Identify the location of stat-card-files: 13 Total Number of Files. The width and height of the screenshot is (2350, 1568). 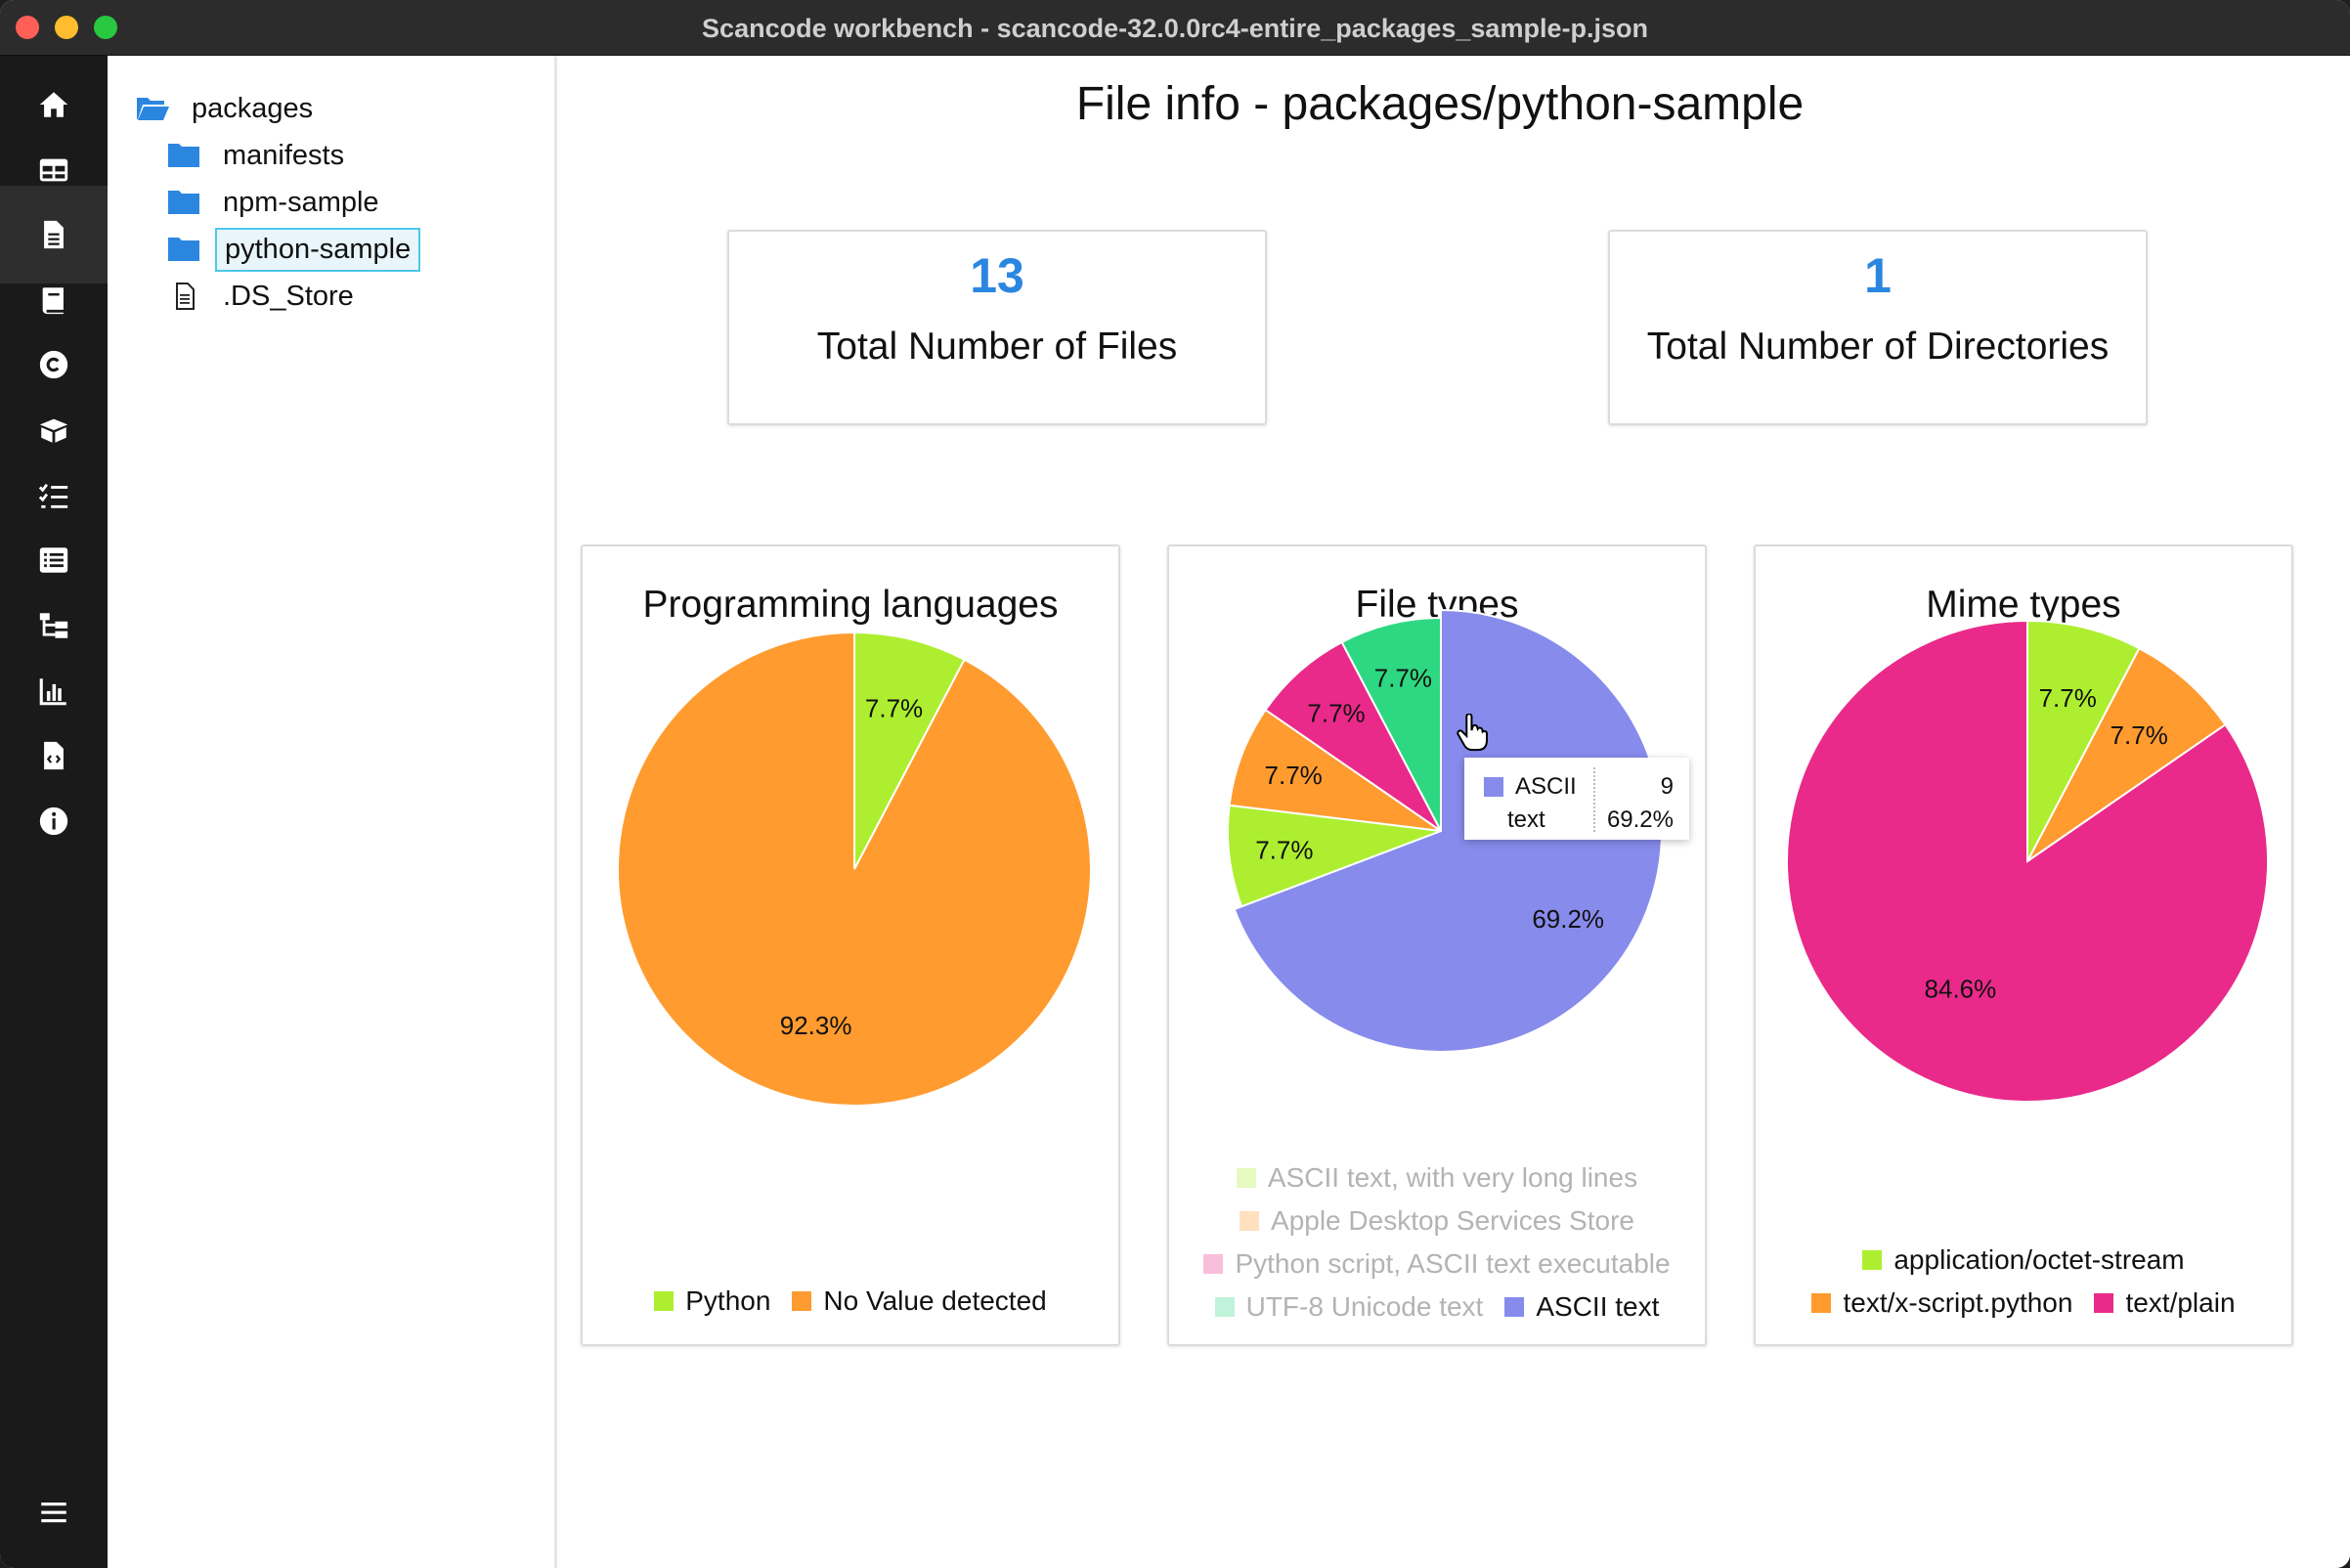
(997, 327).